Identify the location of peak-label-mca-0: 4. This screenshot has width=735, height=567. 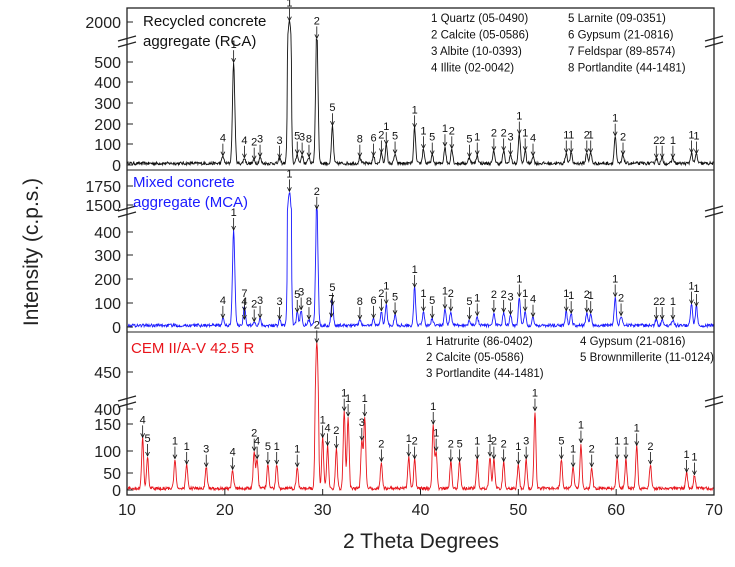
(223, 307).